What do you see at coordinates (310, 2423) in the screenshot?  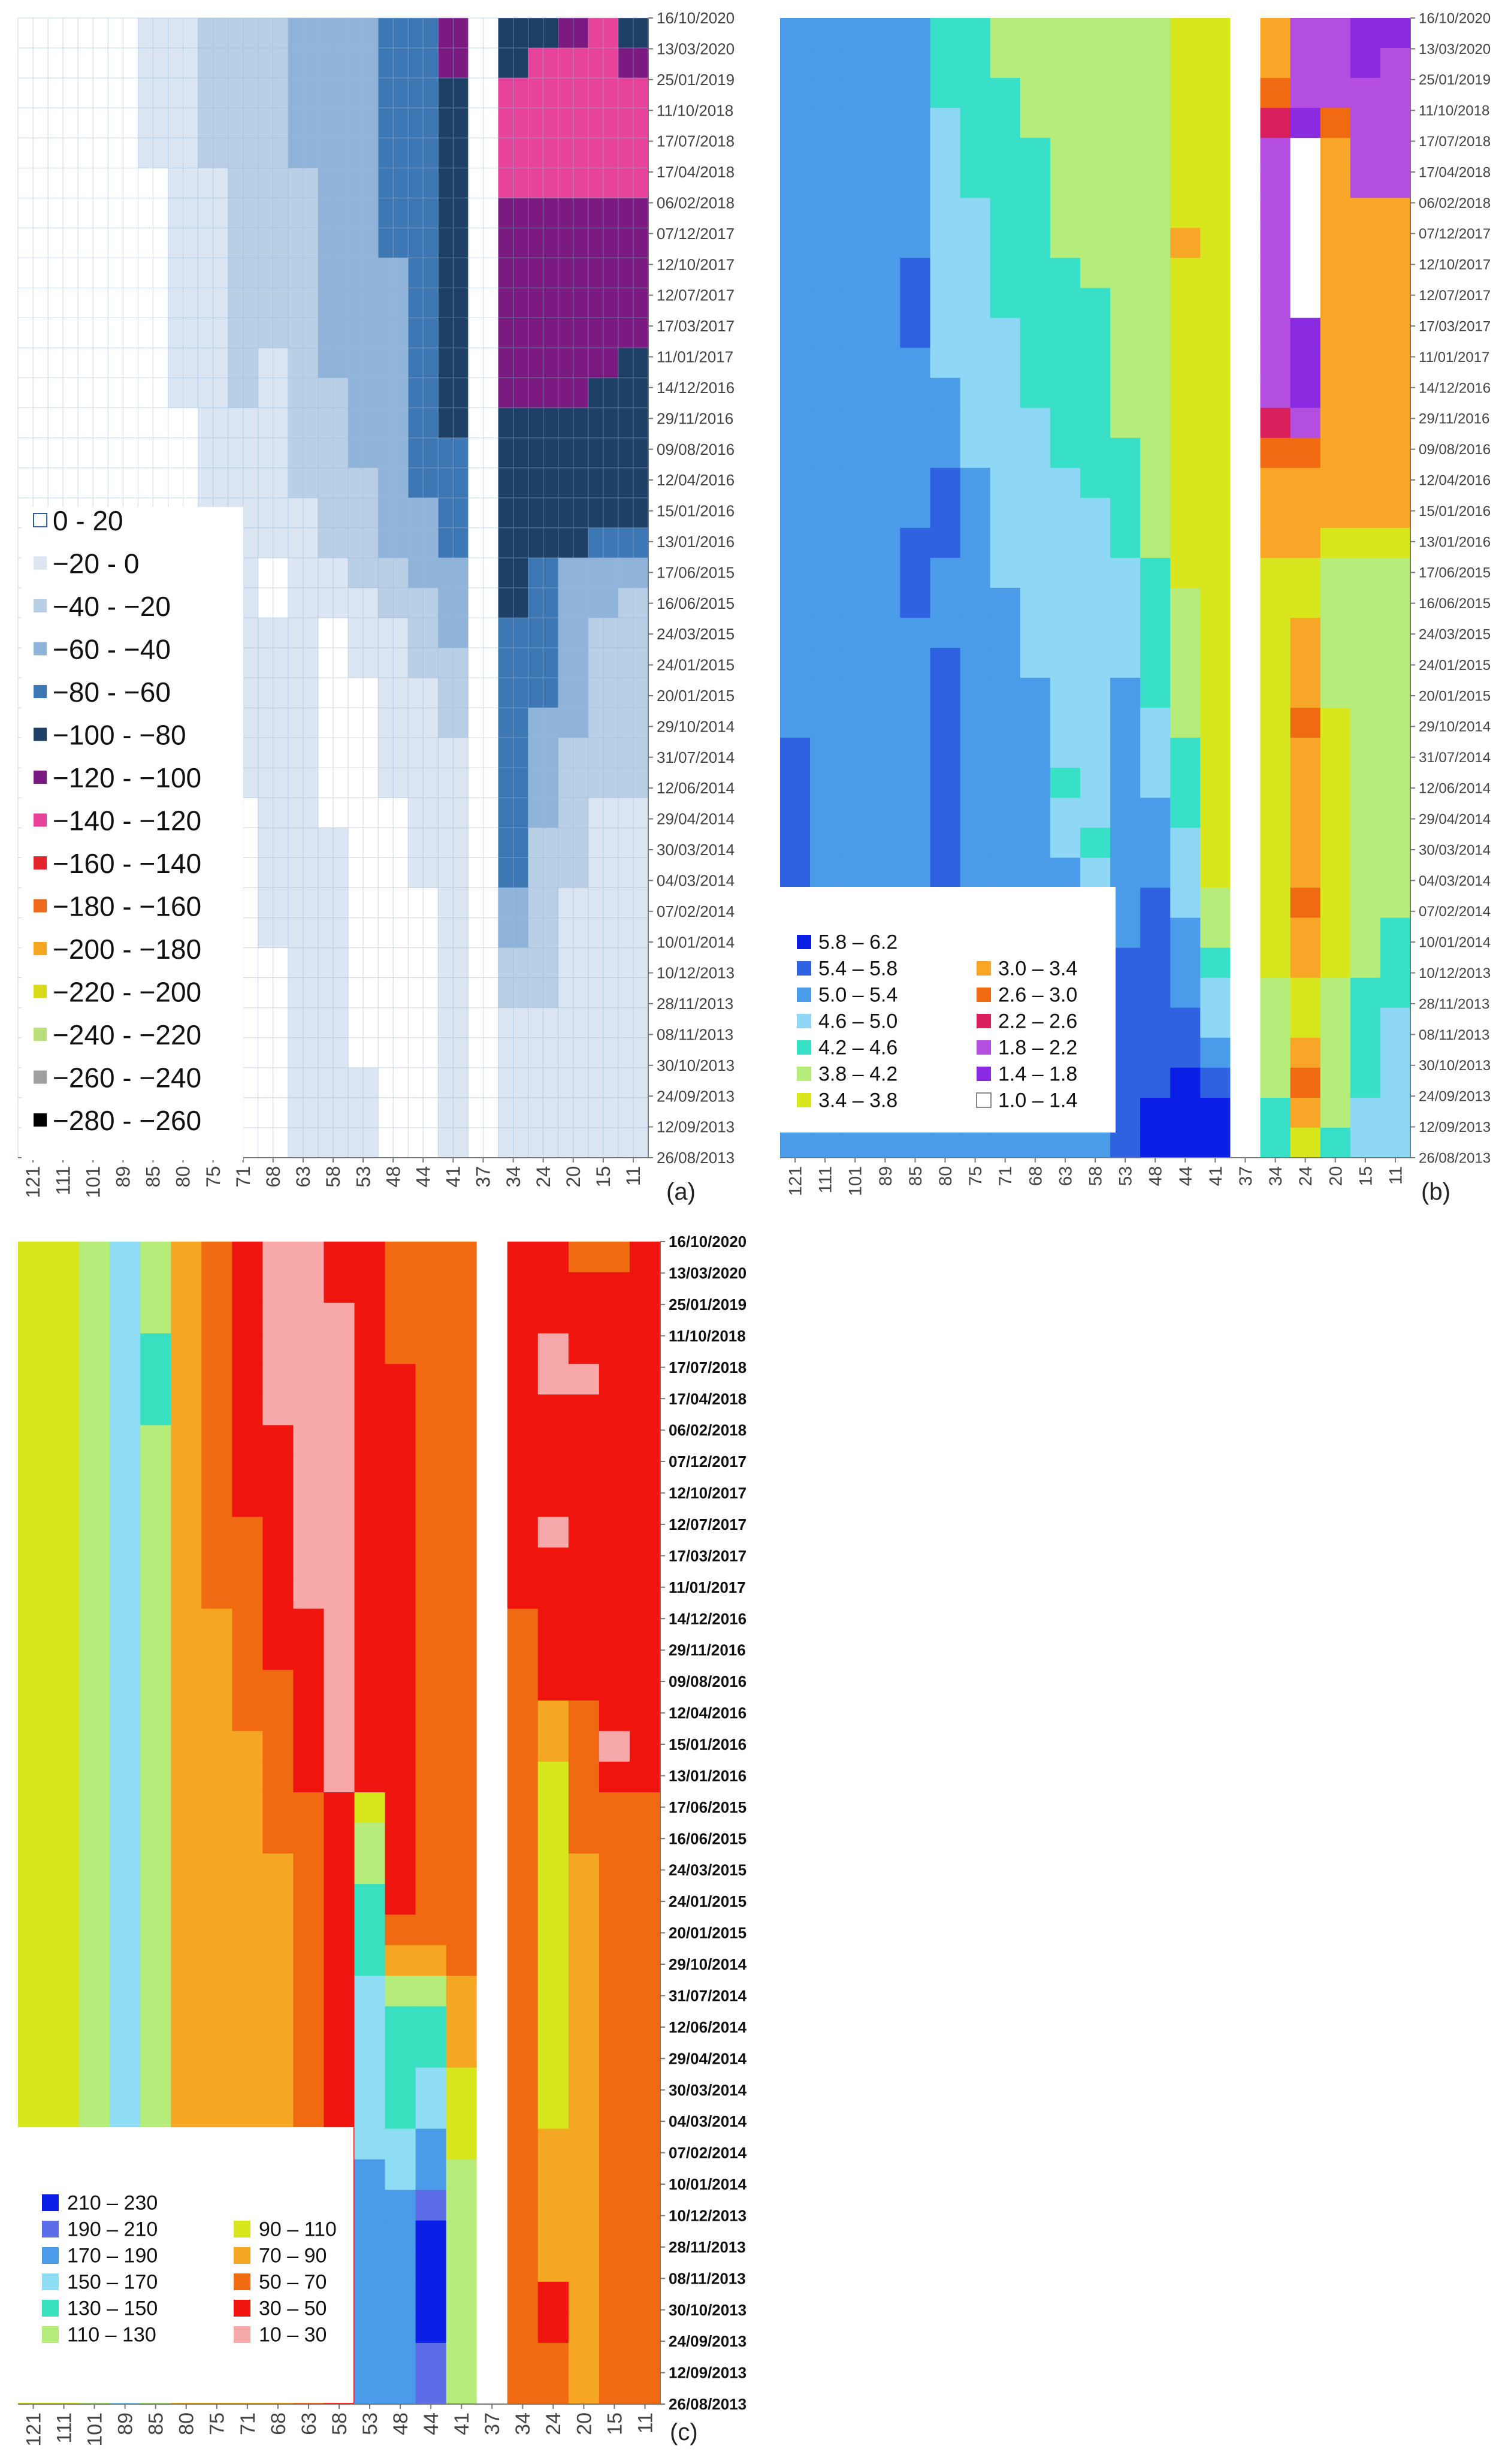 I see `position-tick-label: 63` at bounding box center [310, 2423].